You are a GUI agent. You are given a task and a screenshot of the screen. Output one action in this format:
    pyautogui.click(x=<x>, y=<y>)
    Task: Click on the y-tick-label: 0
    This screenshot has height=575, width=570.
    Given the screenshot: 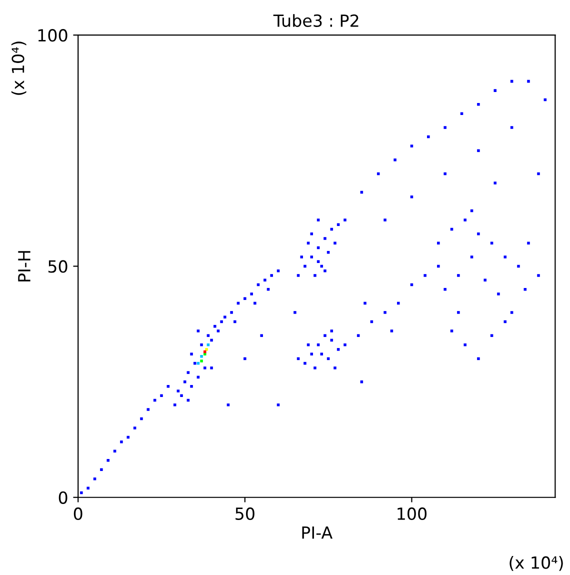 What is the action you would take?
    pyautogui.click(x=63, y=497)
    